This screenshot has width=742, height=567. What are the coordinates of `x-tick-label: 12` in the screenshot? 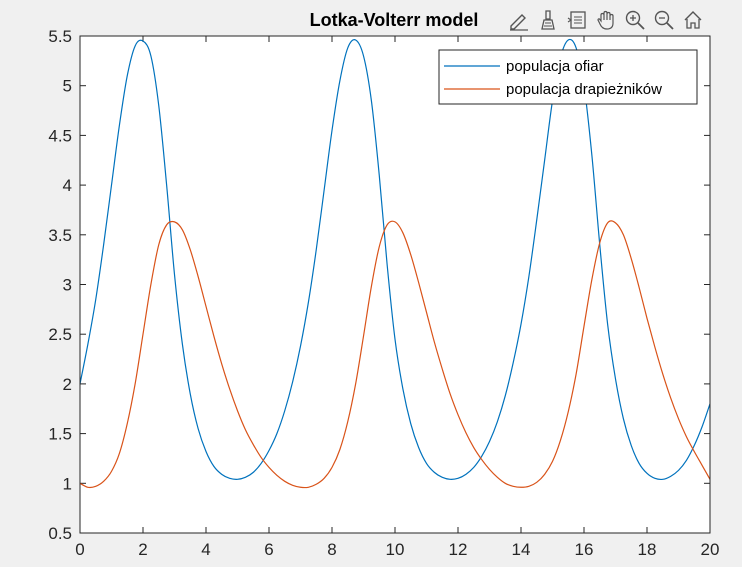 It's located at (458, 549).